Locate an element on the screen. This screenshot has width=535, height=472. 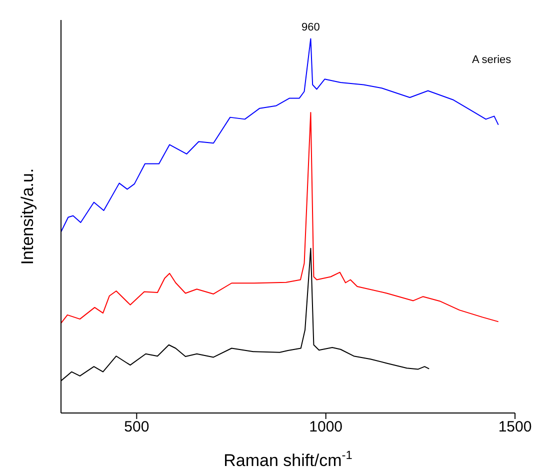
annotation: 960 is located at coordinates (311, 28).